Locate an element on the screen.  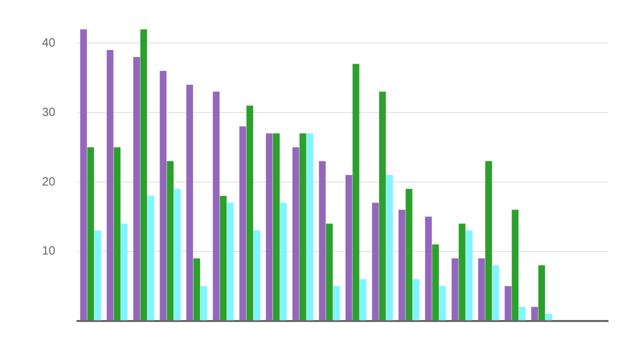
y-tick-label: 20 is located at coordinates (49, 181).